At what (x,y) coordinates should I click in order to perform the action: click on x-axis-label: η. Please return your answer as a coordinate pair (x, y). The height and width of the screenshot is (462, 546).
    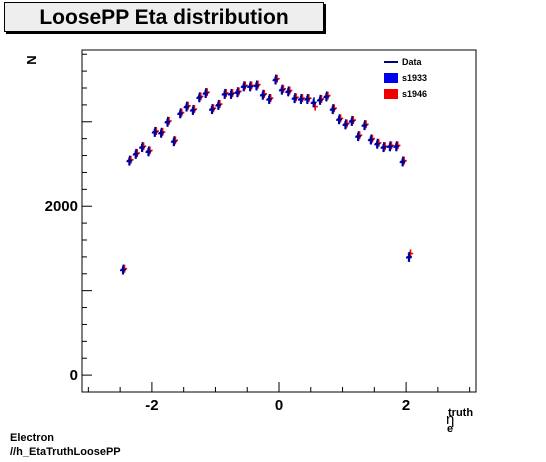
    Looking at the image, I should click on (450, 419).